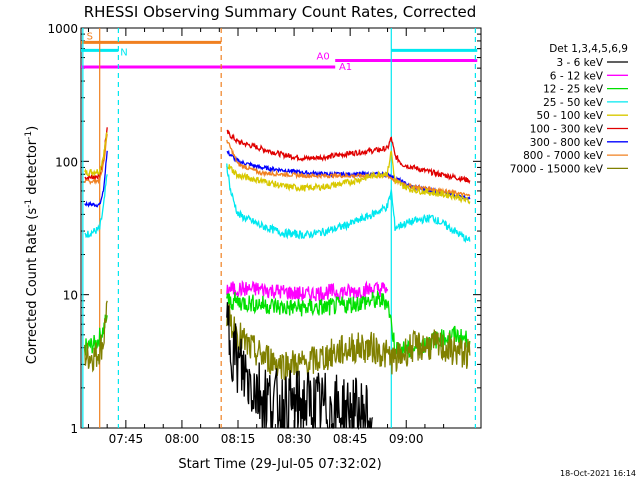 The height and width of the screenshot is (480, 640). Describe the element at coordinates (345, 67) in the screenshot. I see `bar-label-a1: A1` at that location.